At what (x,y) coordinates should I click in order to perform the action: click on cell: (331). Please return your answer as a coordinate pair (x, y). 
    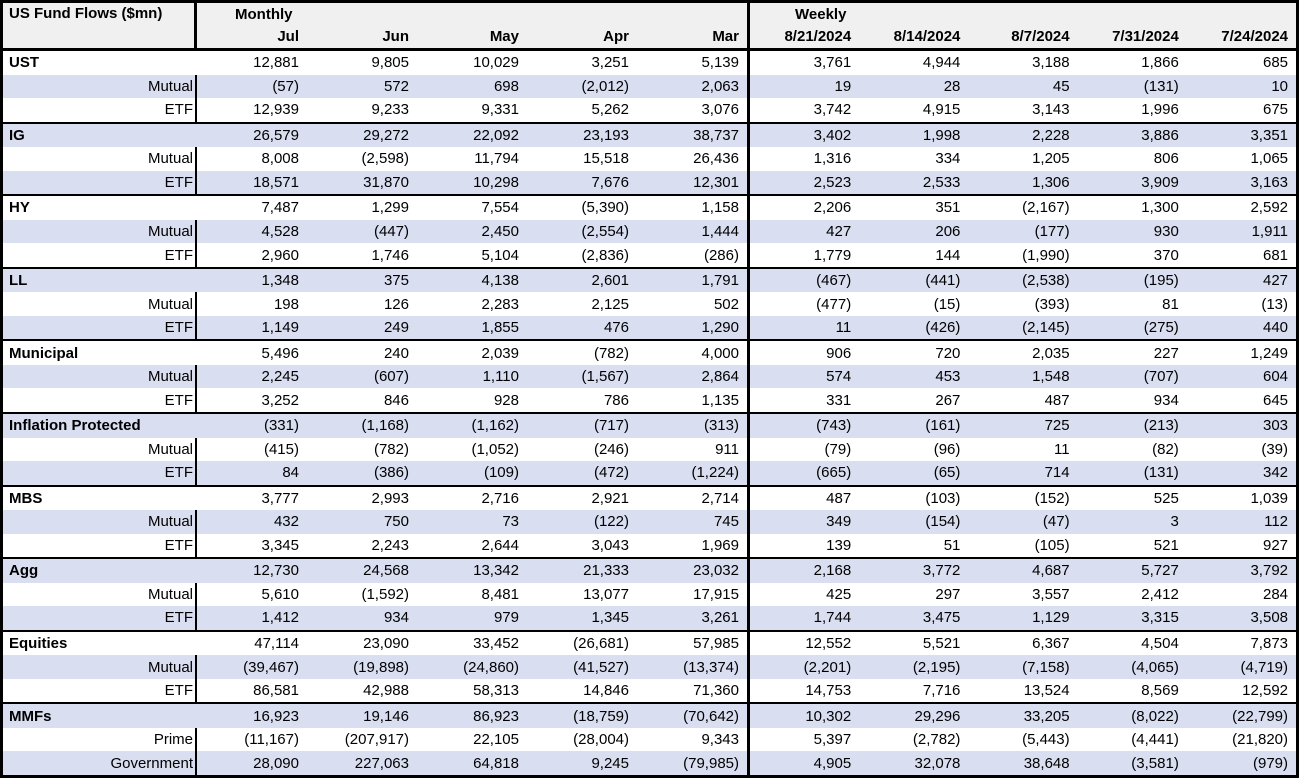
    Looking at the image, I should click on (281, 426).